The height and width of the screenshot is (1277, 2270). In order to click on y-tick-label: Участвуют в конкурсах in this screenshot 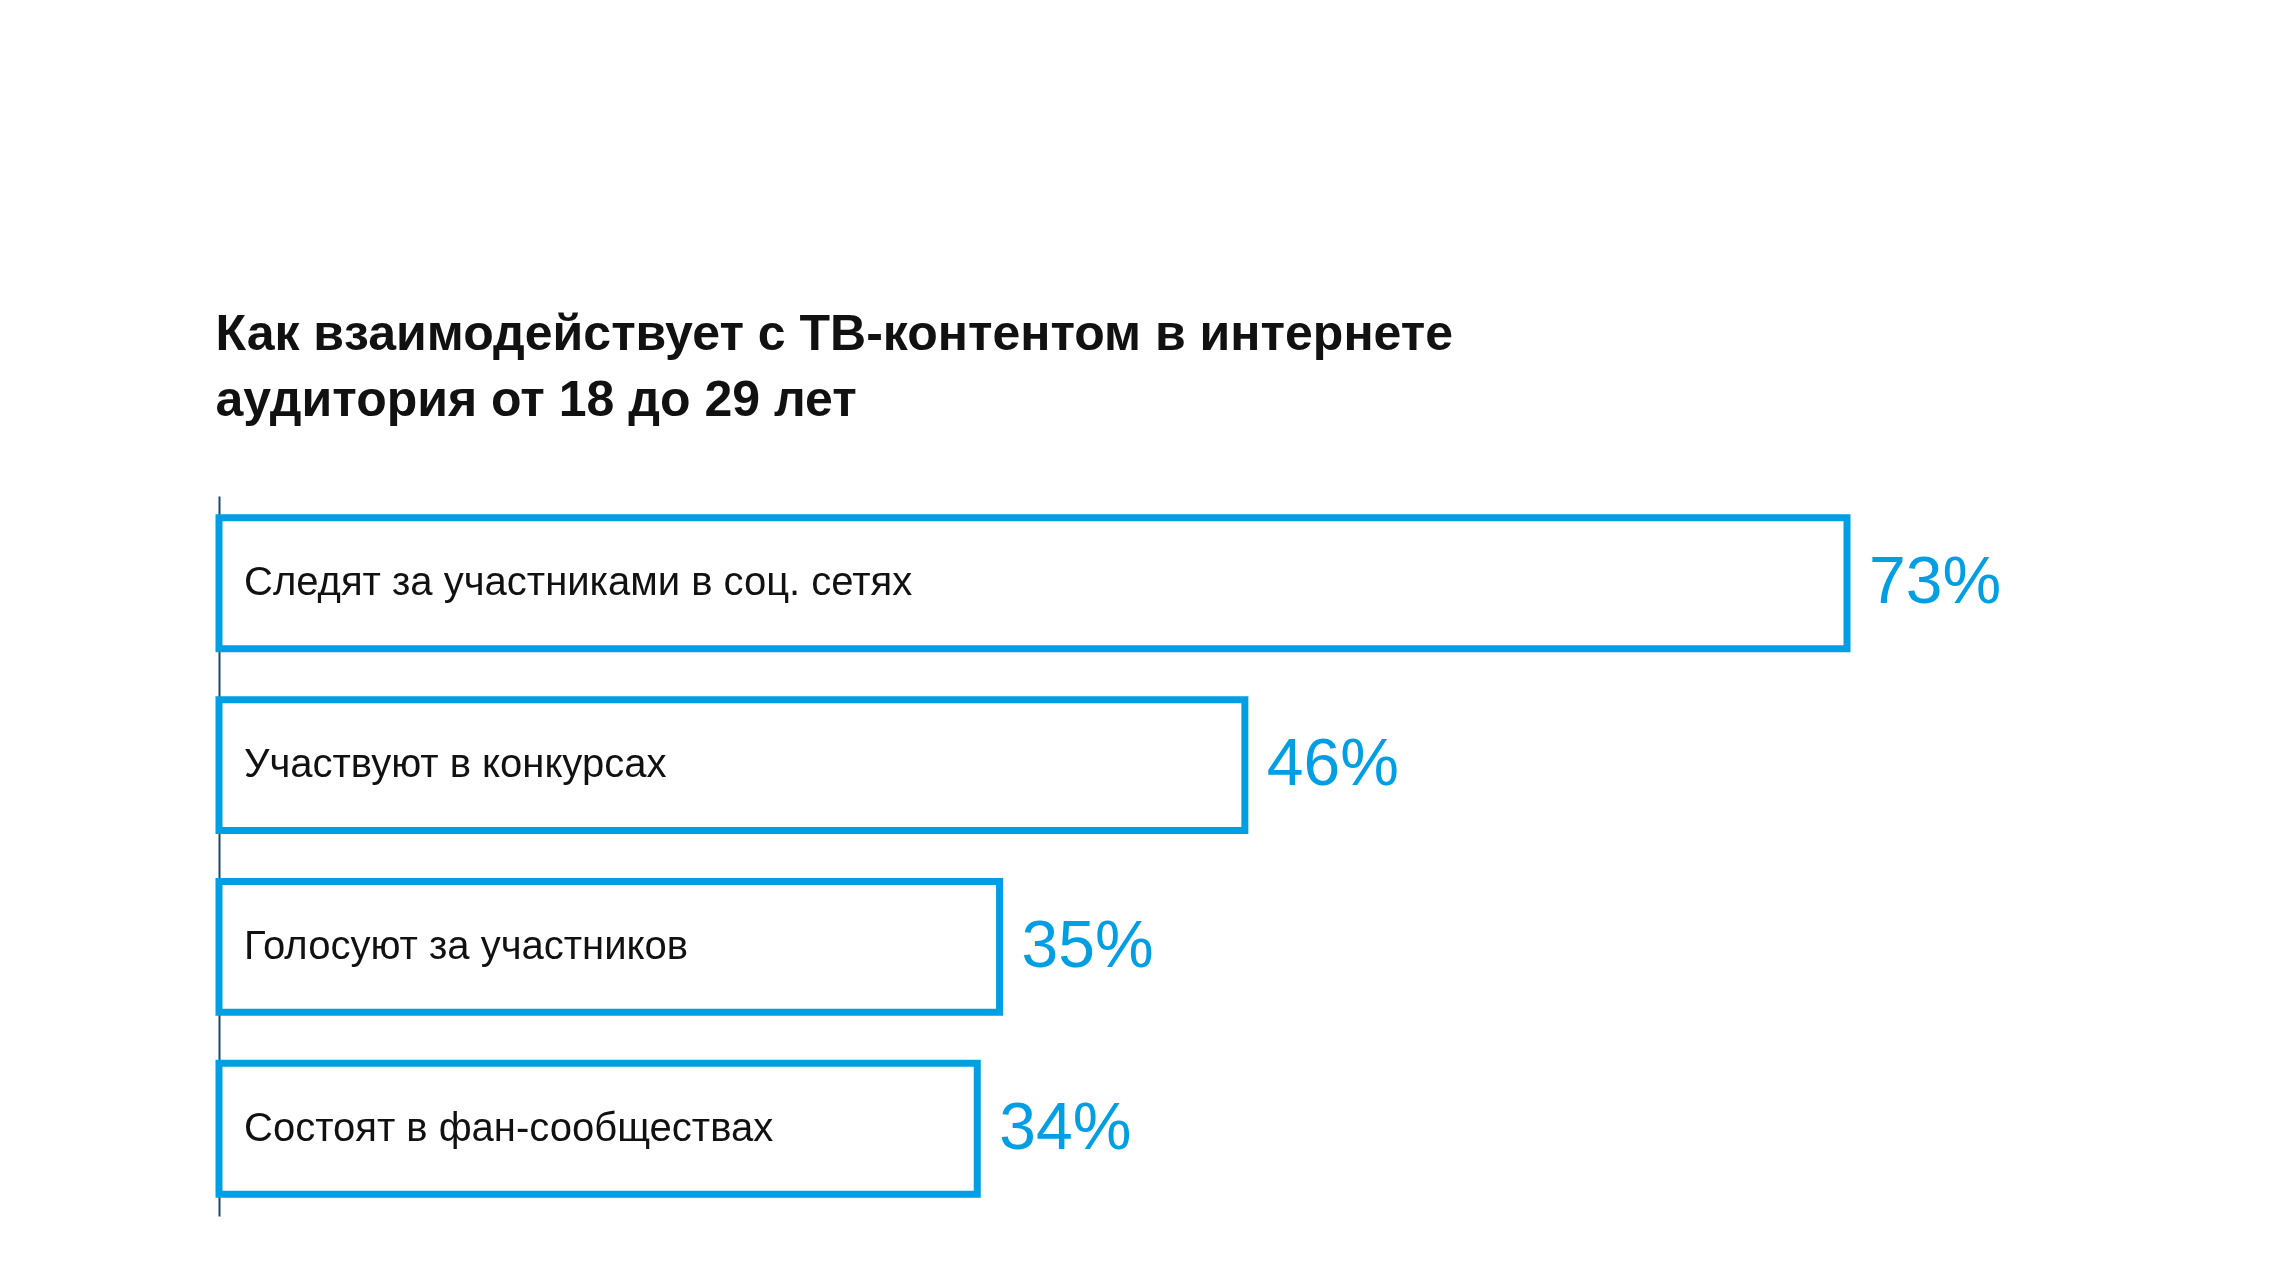, I will do `click(455, 763)`.